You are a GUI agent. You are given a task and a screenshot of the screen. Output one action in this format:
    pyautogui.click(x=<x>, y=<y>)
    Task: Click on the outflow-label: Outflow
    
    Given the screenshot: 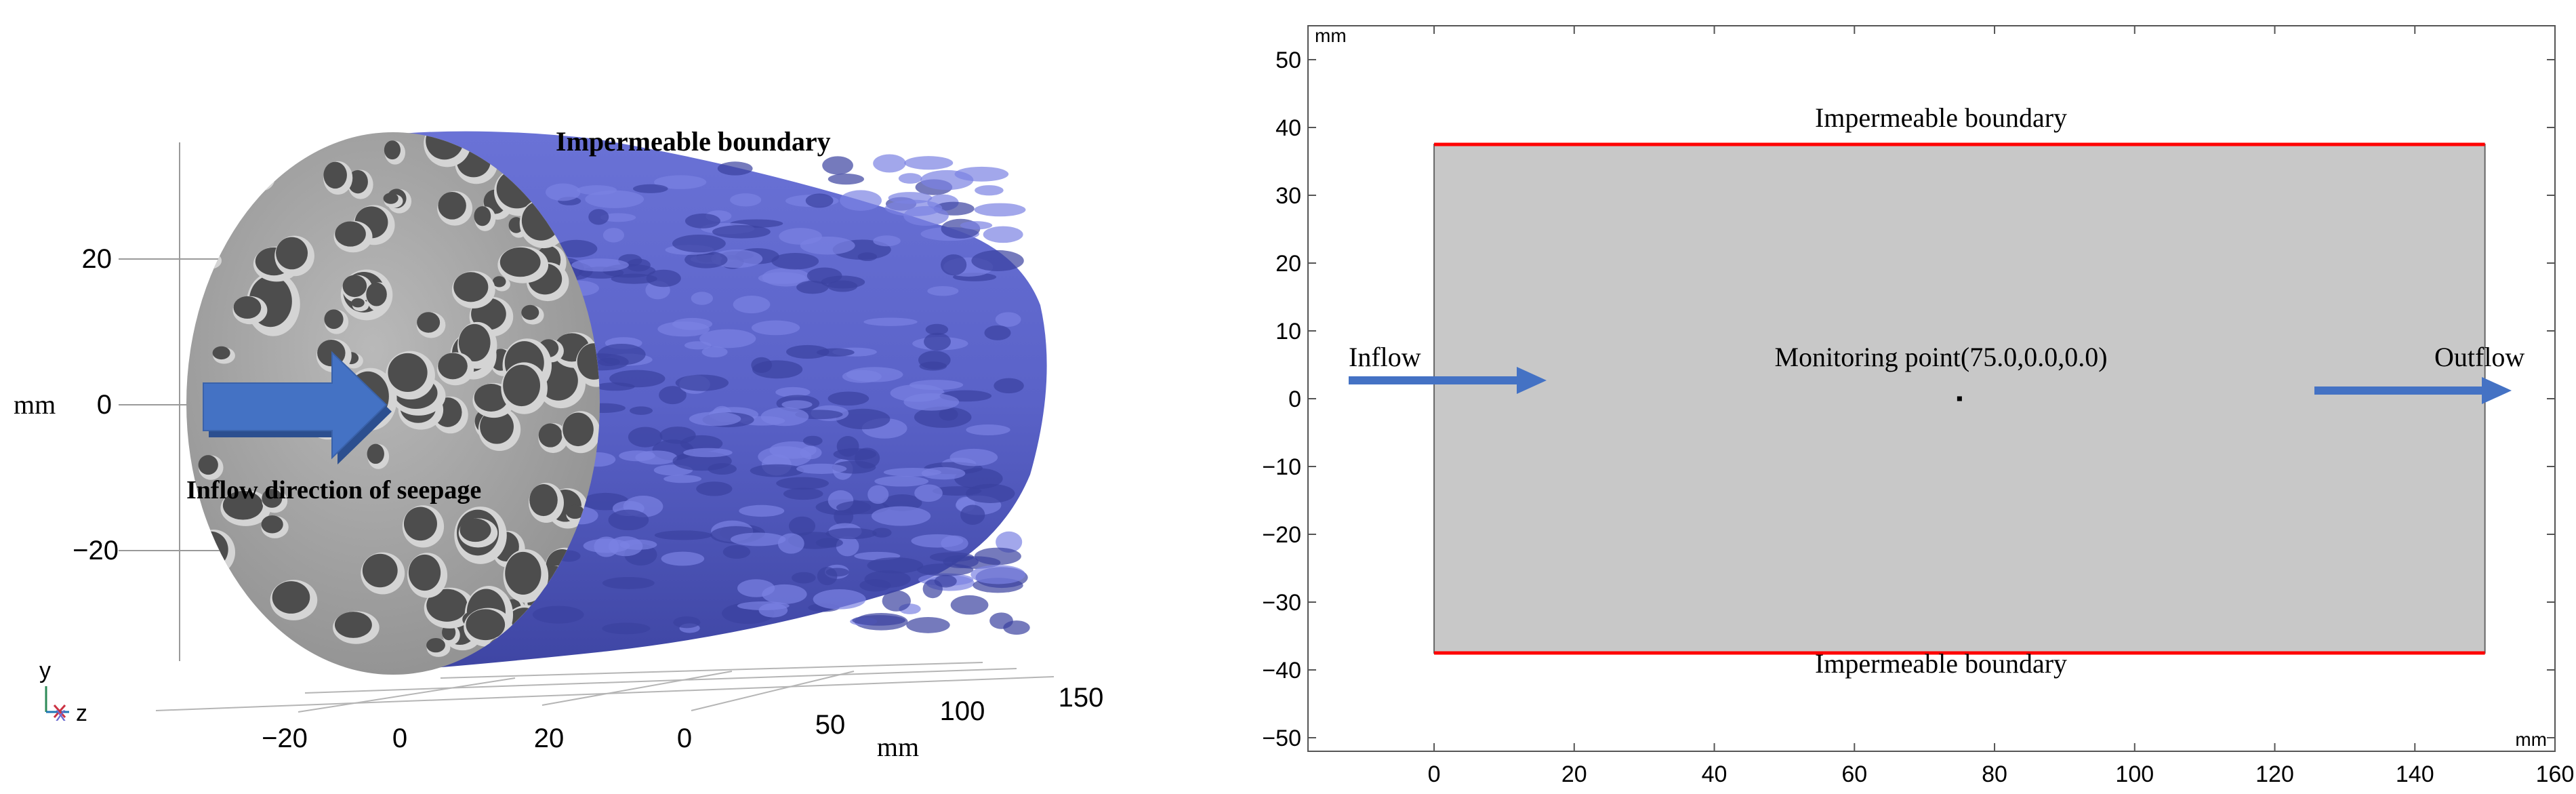 What is the action you would take?
    pyautogui.click(x=2479, y=357)
    